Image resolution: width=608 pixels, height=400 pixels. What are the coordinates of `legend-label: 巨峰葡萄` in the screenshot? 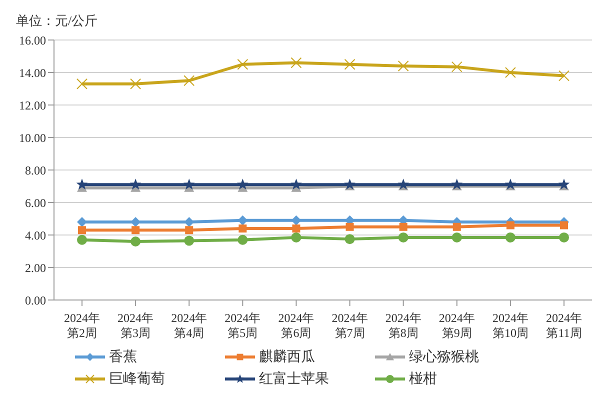 It's located at (137, 379).